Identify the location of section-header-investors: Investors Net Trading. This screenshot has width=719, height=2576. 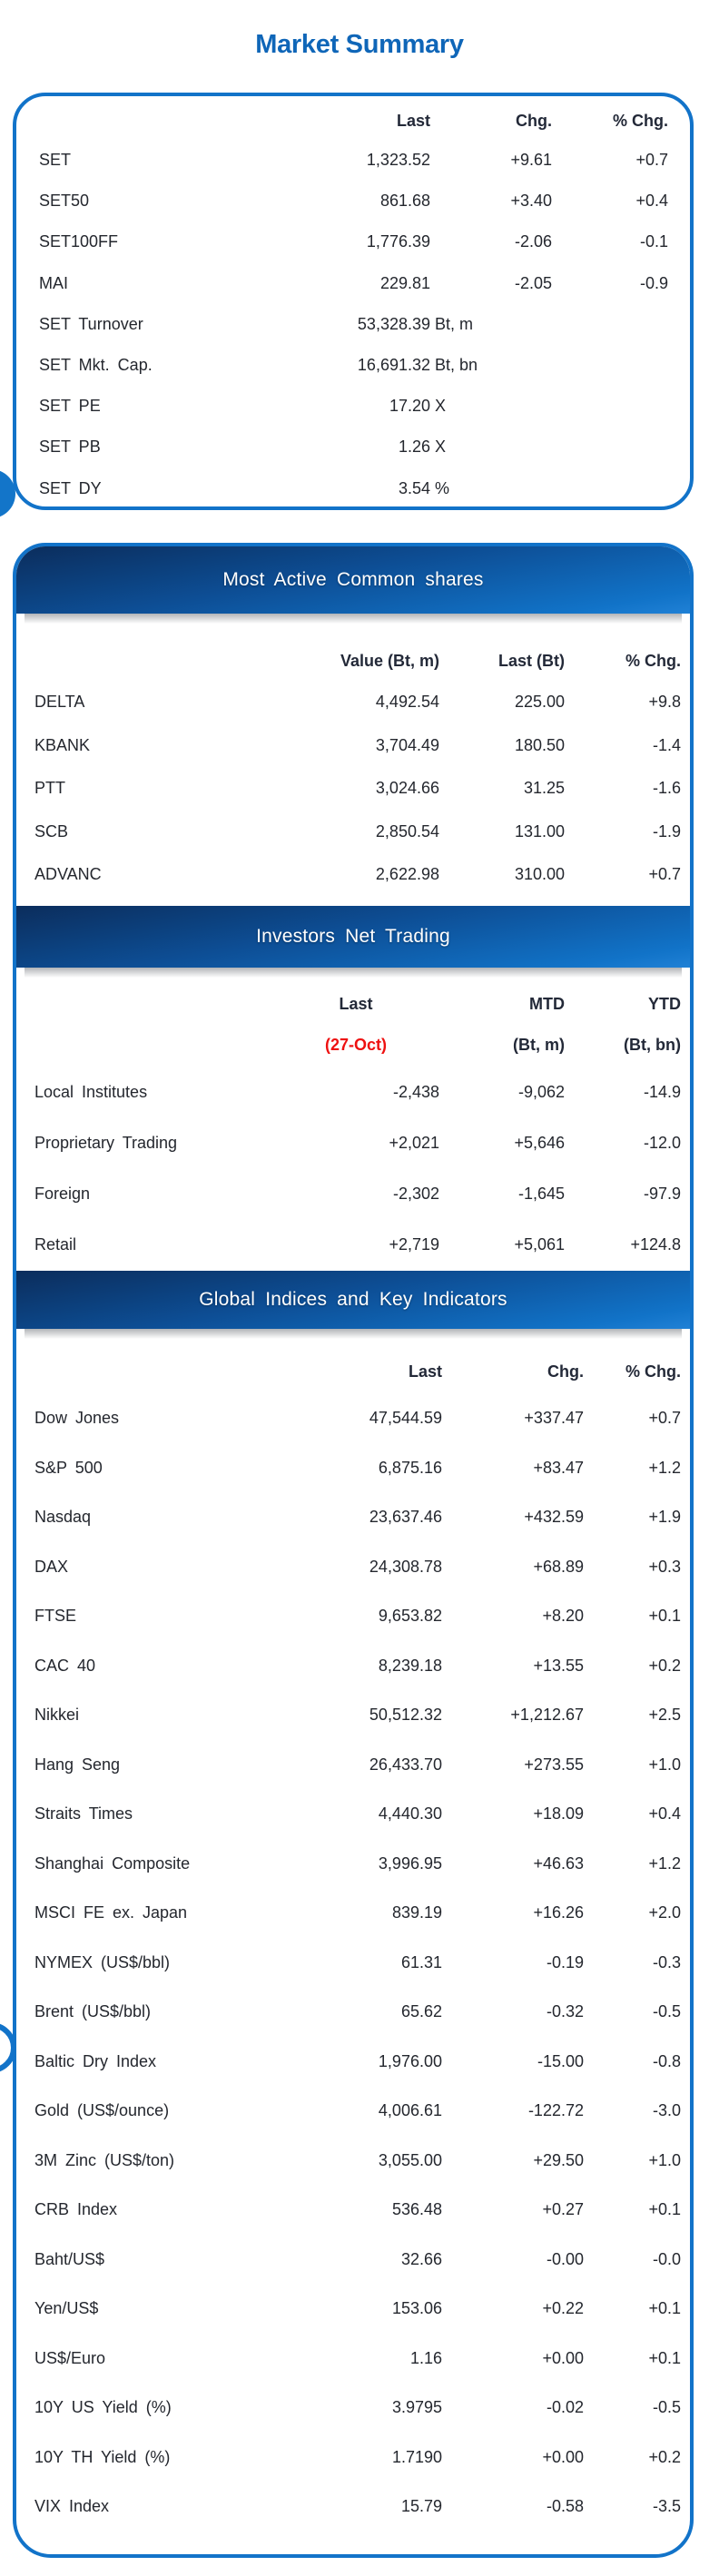
(353, 937).